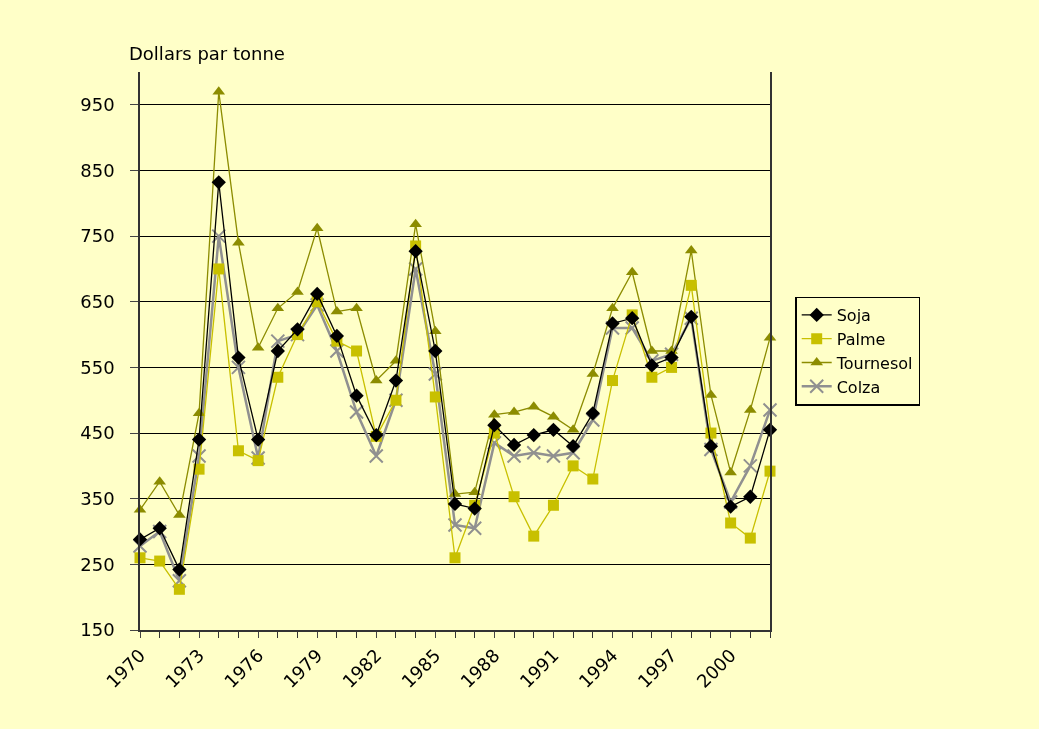  I want to click on y-tick-label: 150, so click(97, 630).